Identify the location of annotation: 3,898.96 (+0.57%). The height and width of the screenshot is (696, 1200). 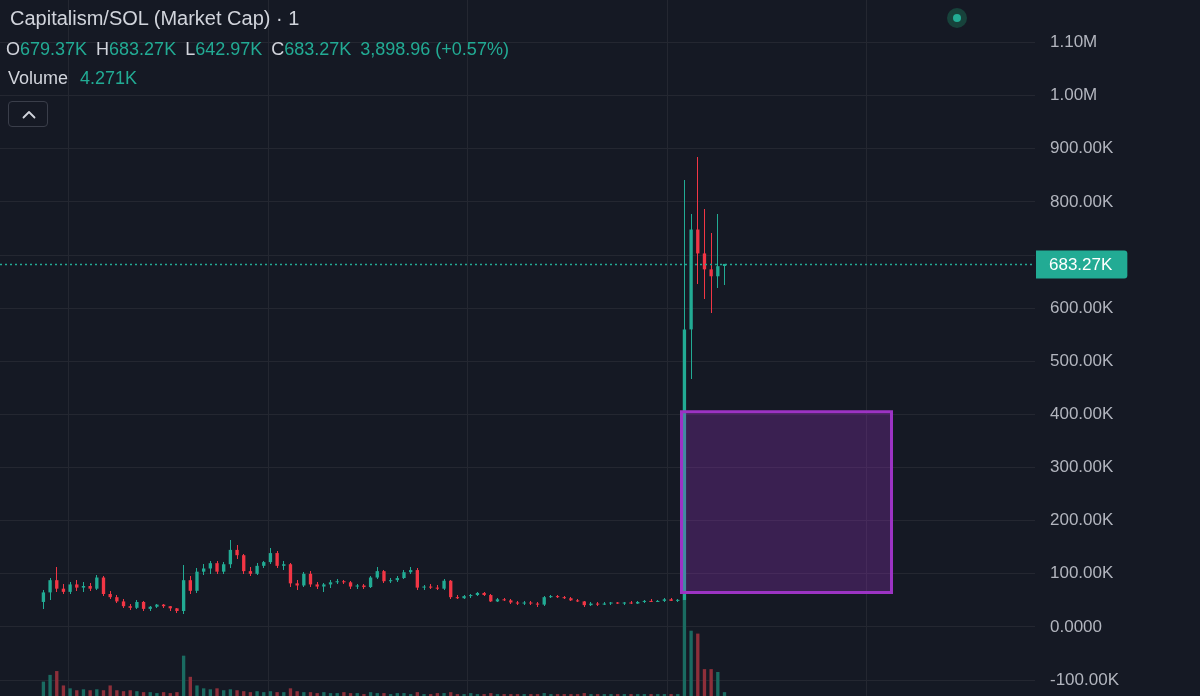
(434, 49).